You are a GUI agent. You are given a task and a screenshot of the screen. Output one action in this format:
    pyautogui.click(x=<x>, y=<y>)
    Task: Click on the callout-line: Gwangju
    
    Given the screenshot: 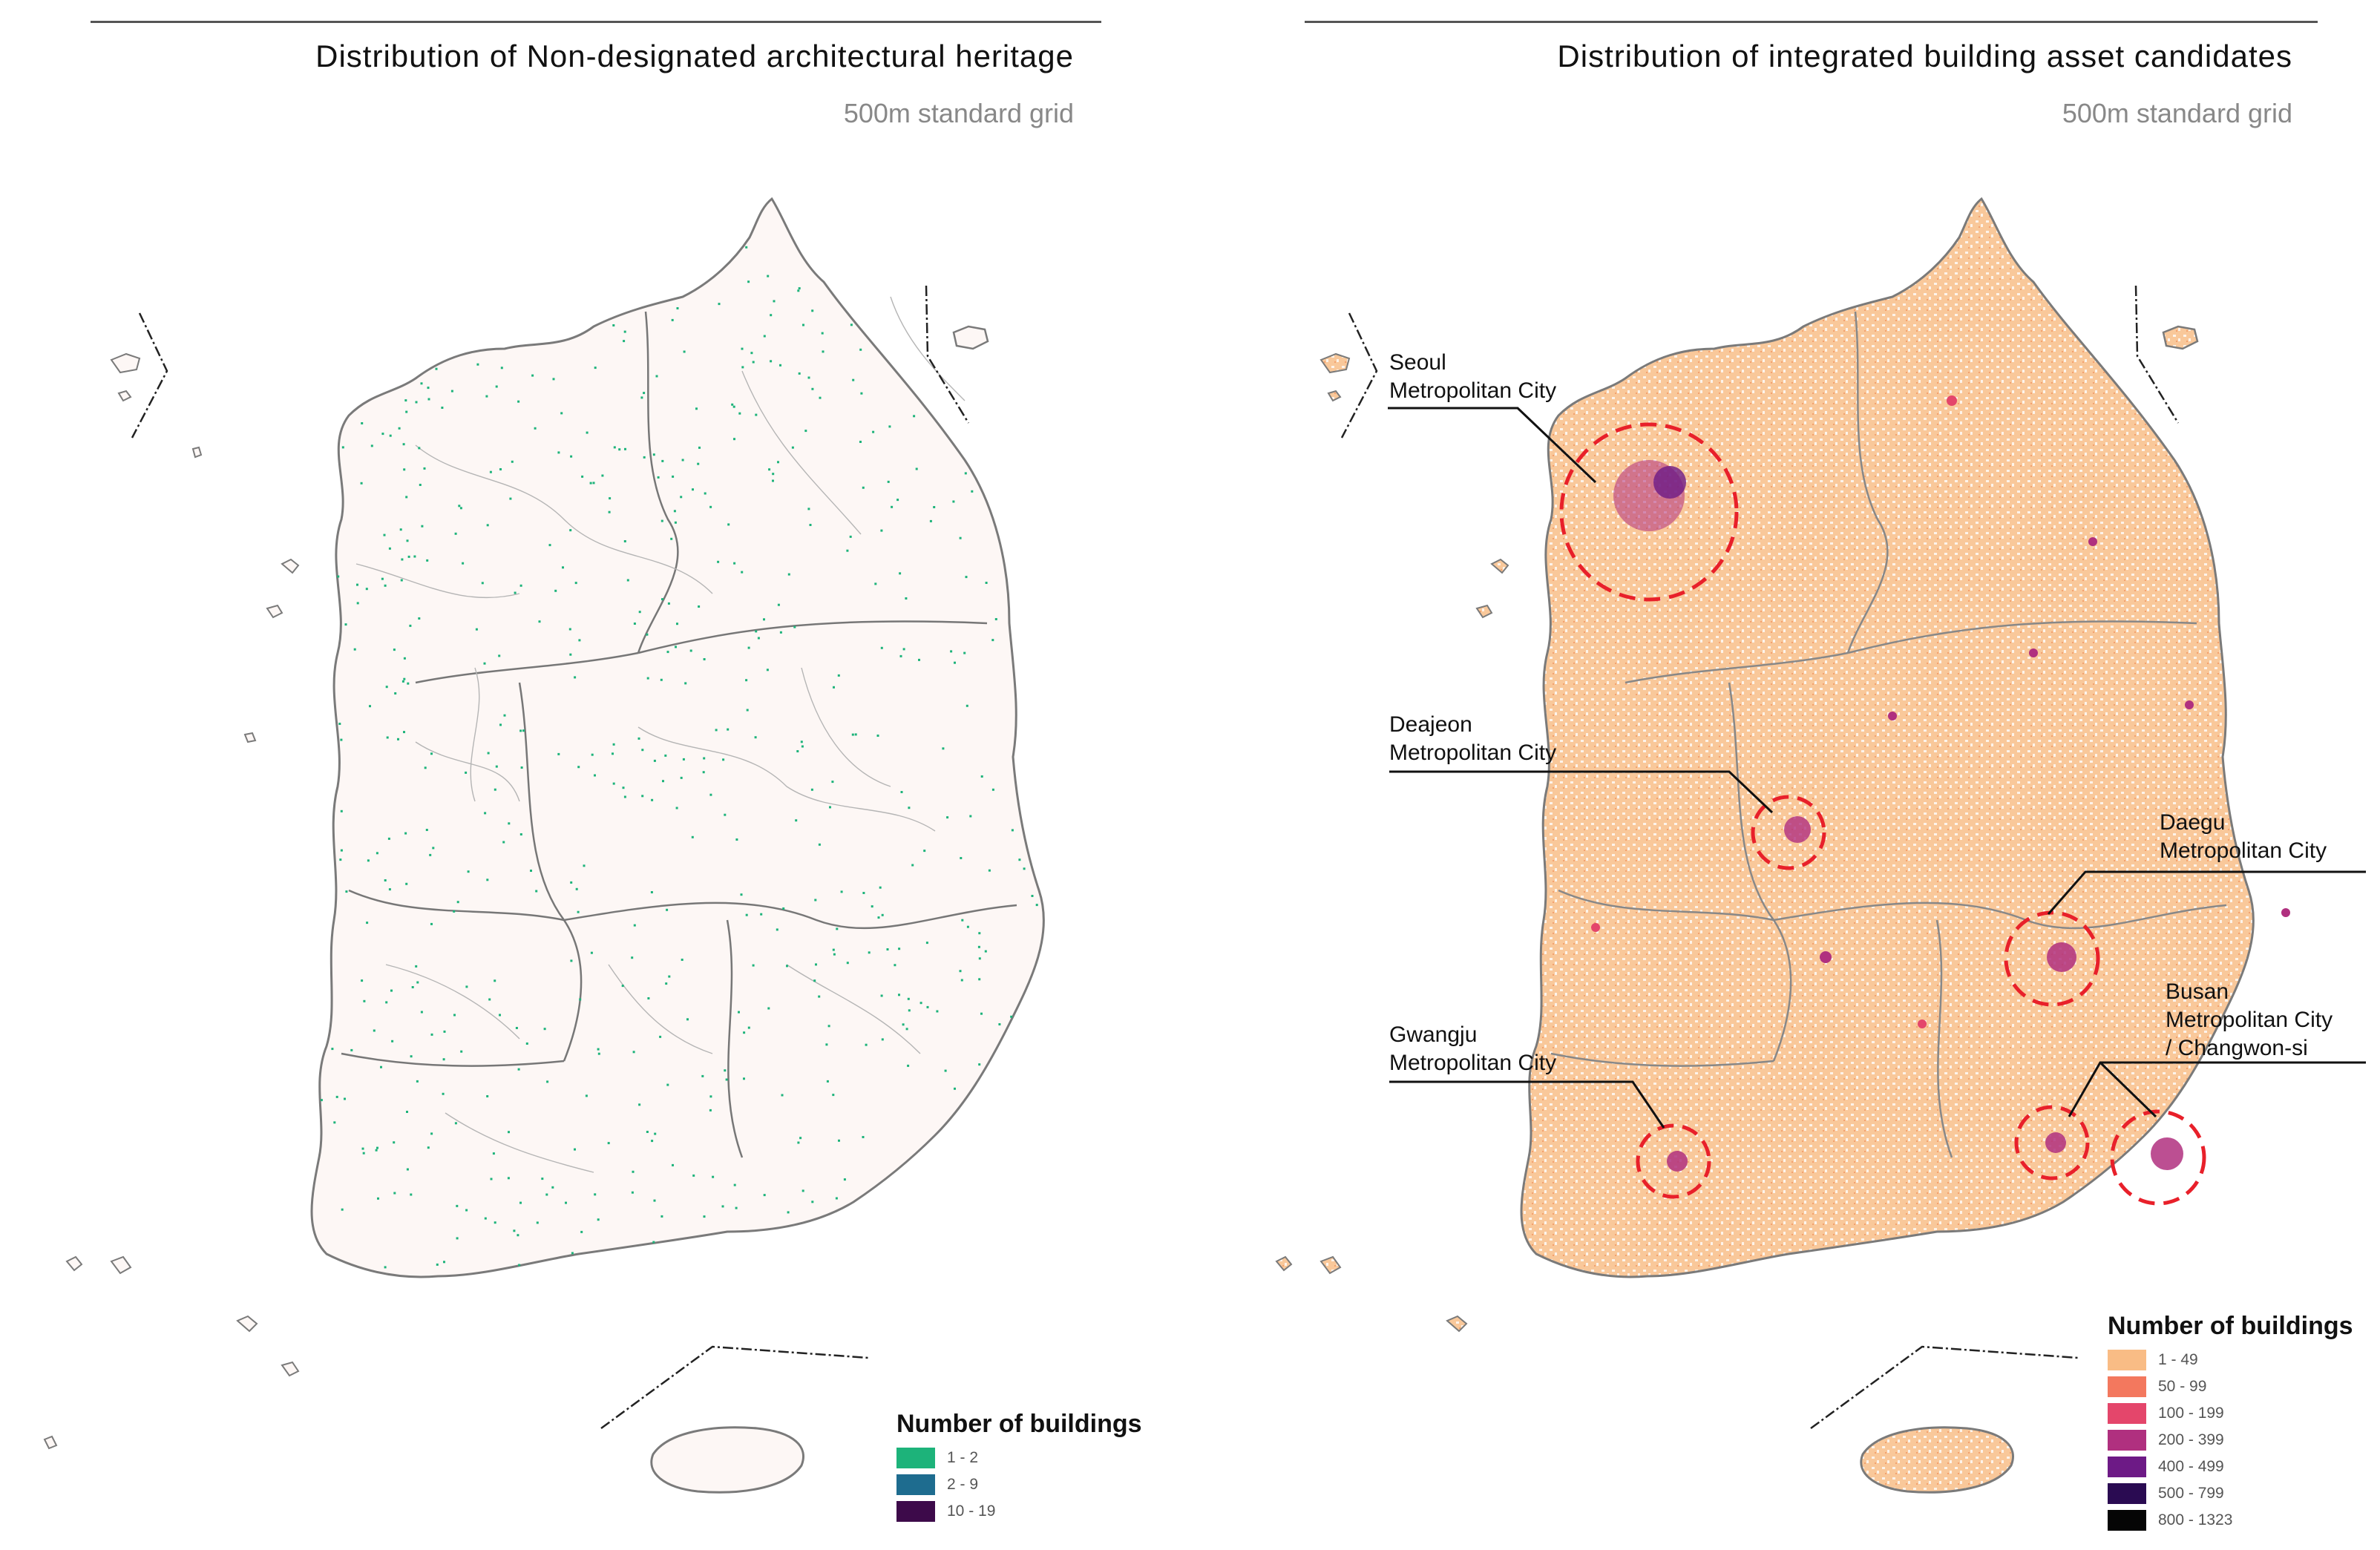 What is the action you would take?
    pyautogui.click(x=1433, y=1034)
    